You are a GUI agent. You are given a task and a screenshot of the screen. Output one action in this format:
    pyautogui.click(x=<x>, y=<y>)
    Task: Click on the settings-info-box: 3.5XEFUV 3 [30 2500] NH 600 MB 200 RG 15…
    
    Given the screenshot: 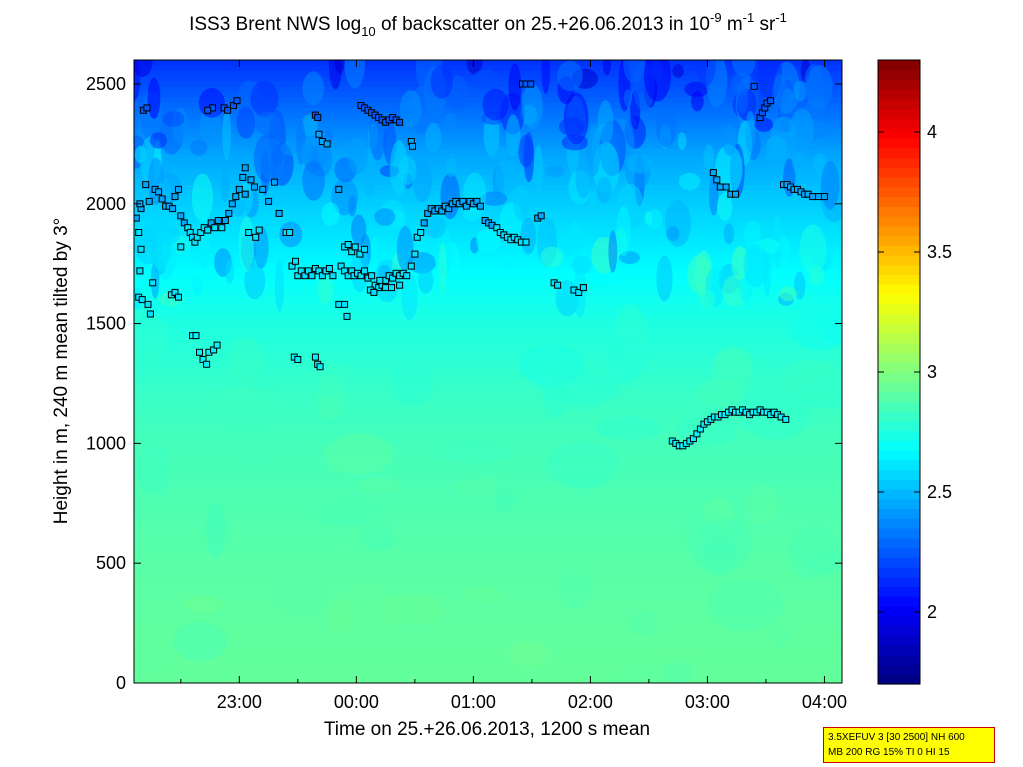 What is the action you would take?
    pyautogui.click(x=909, y=745)
    